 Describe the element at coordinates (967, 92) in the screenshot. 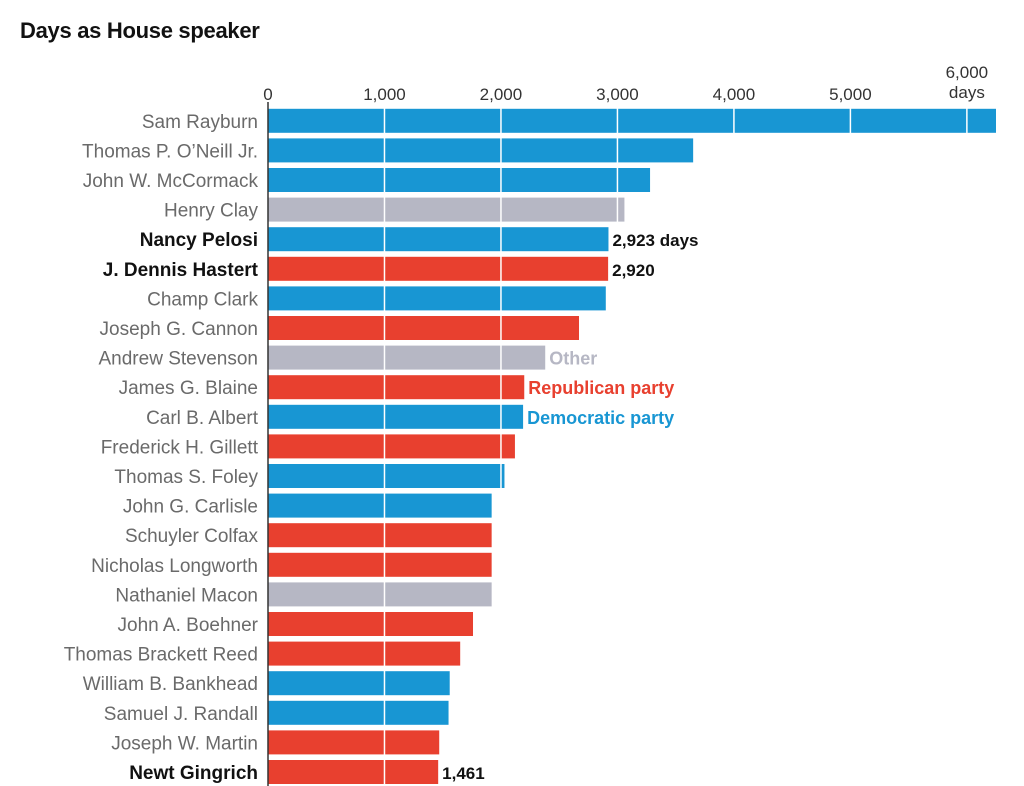

I see `tick-unit-label: days` at that location.